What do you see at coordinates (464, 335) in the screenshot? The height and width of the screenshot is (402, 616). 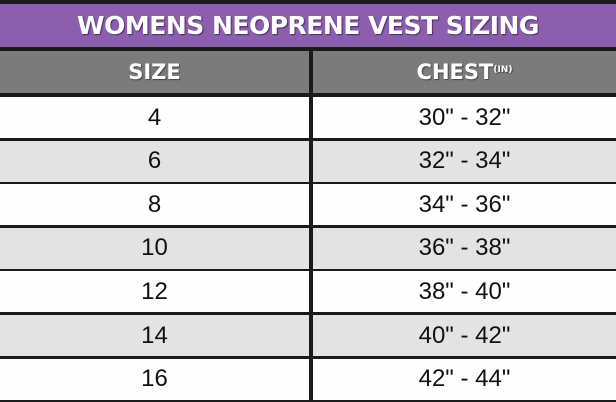 I see `chest-cell: 40" - 42"` at bounding box center [464, 335].